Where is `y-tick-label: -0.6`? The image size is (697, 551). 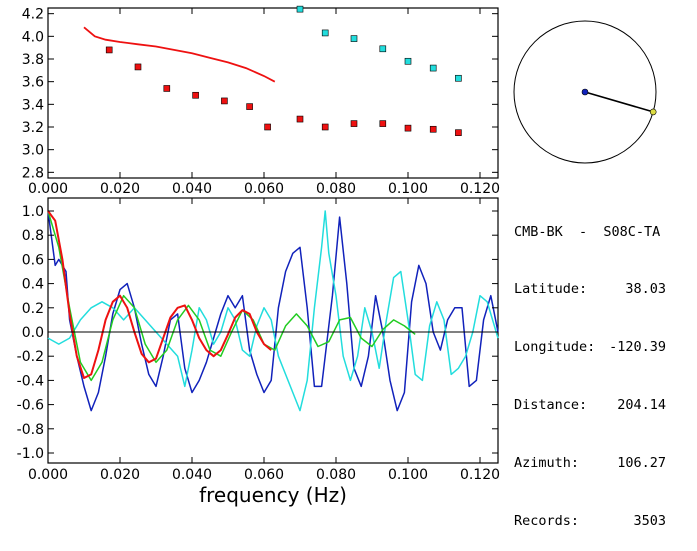
y-tick-label: -0.6 is located at coordinates (30, 406).